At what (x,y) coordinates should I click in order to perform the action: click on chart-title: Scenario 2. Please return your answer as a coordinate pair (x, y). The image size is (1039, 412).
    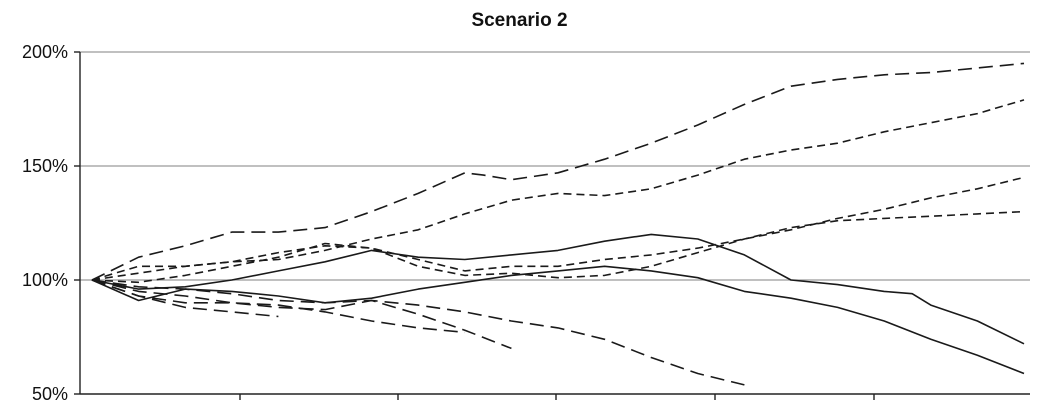
    Looking at the image, I should click on (519, 20).